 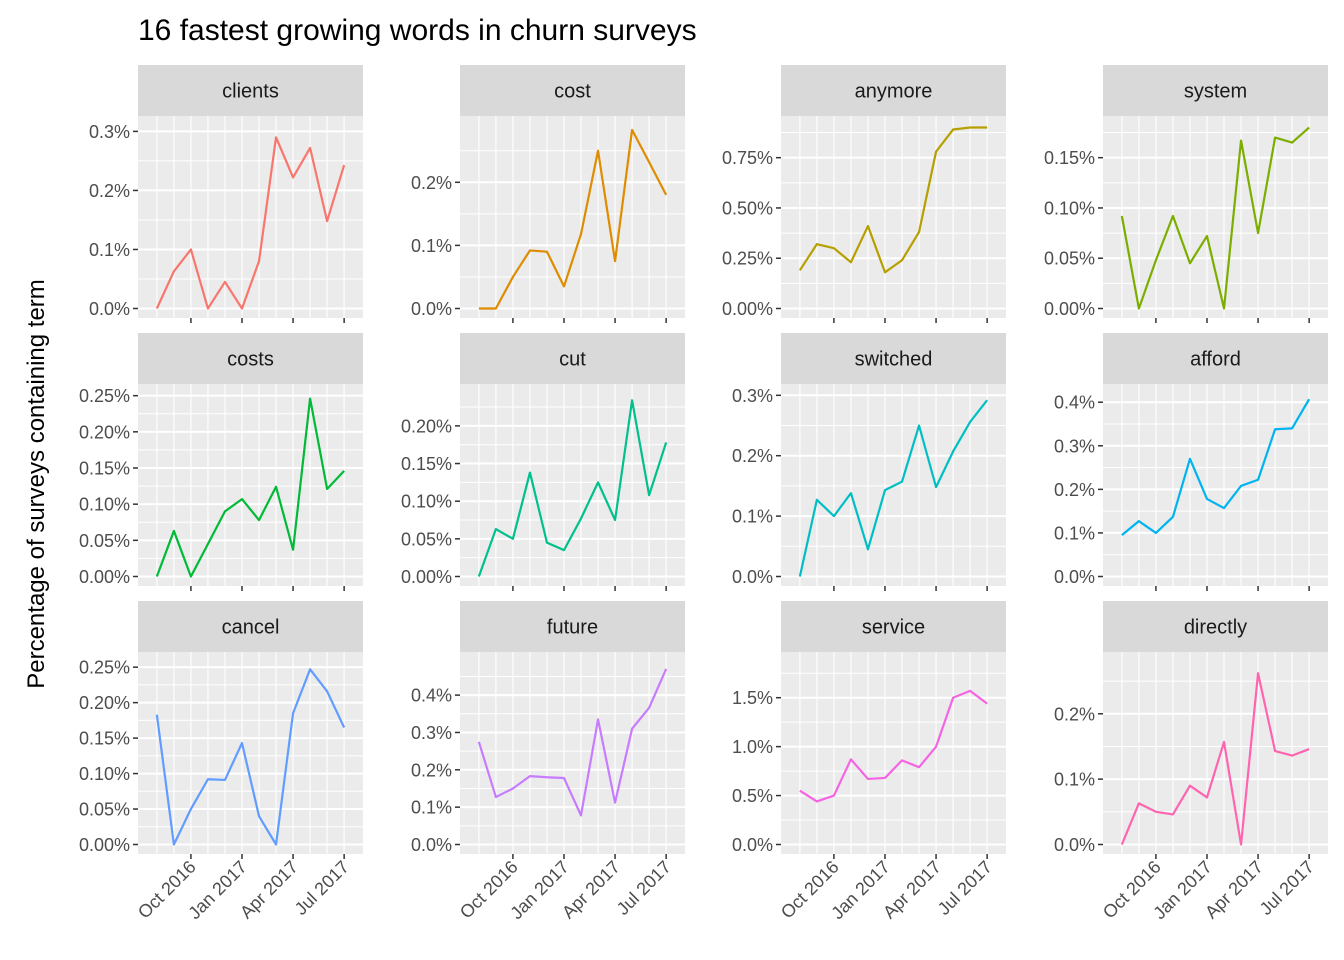 What do you see at coordinates (1216, 467) in the screenshot?
I see `series-line-afford` at bounding box center [1216, 467].